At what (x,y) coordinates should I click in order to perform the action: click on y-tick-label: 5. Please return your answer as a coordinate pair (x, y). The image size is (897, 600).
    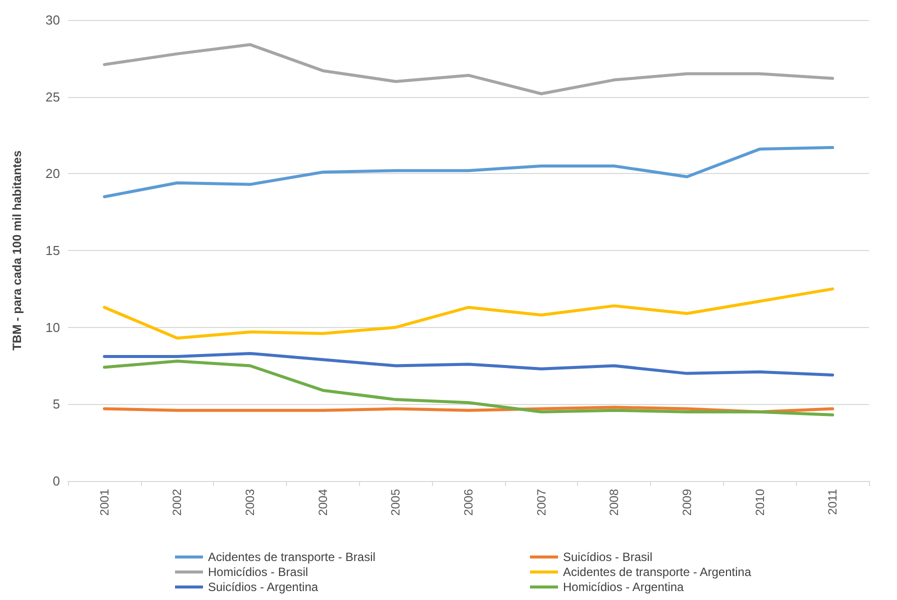
    Looking at the image, I should click on (56, 404).